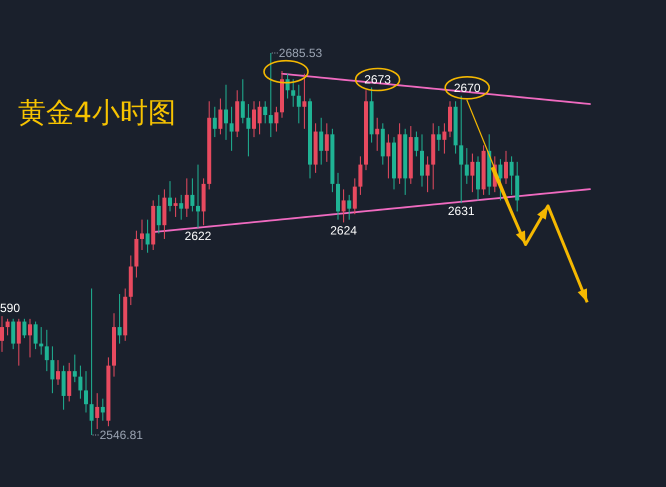 The width and height of the screenshot is (666, 487). I want to click on annotation: 2546.81, so click(121, 435).